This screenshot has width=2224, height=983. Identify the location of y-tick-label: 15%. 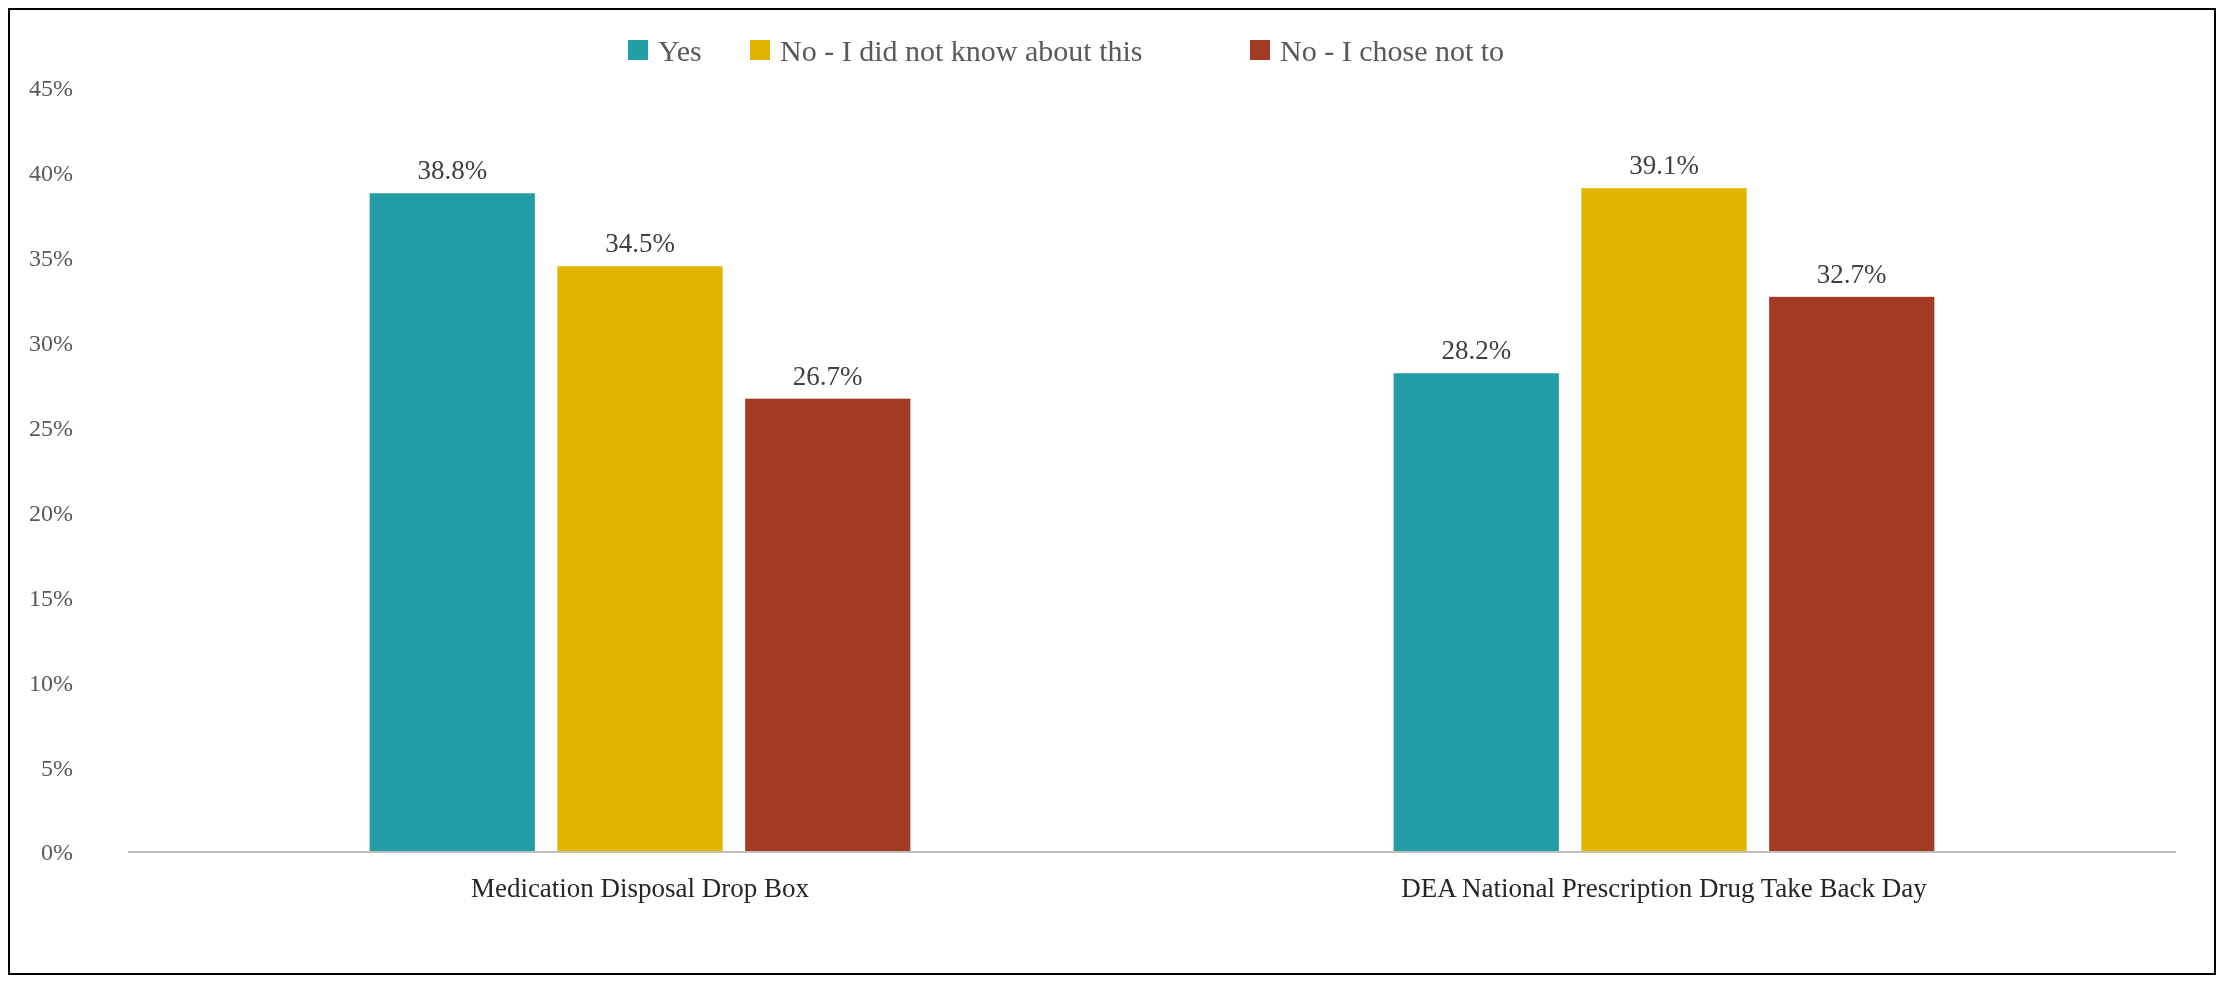
(51, 597).